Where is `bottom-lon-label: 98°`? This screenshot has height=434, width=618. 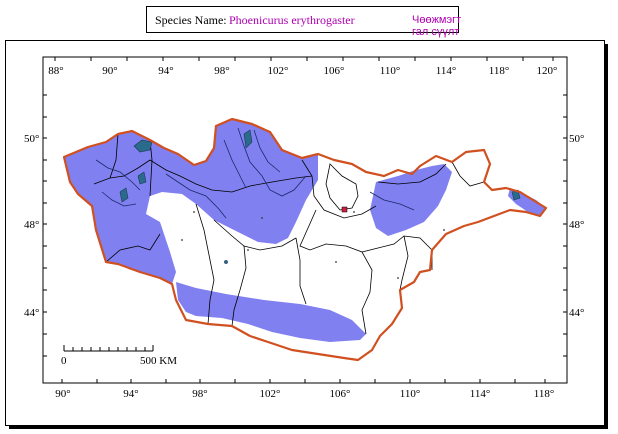
bottom-lon-label: 98° is located at coordinates (199, 394).